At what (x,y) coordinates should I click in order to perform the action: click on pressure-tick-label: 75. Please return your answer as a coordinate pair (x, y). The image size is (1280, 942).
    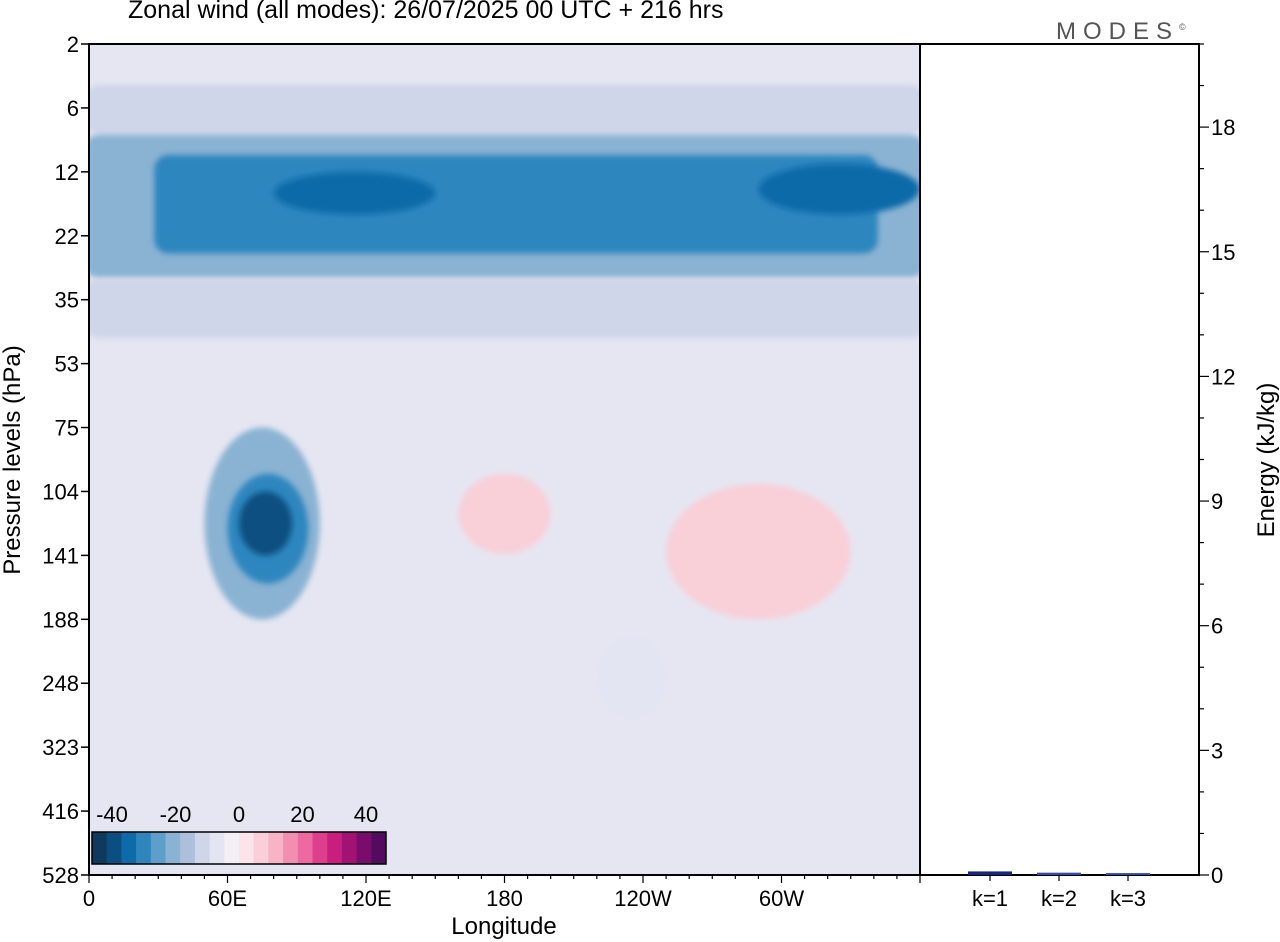
    Looking at the image, I should click on (67, 428).